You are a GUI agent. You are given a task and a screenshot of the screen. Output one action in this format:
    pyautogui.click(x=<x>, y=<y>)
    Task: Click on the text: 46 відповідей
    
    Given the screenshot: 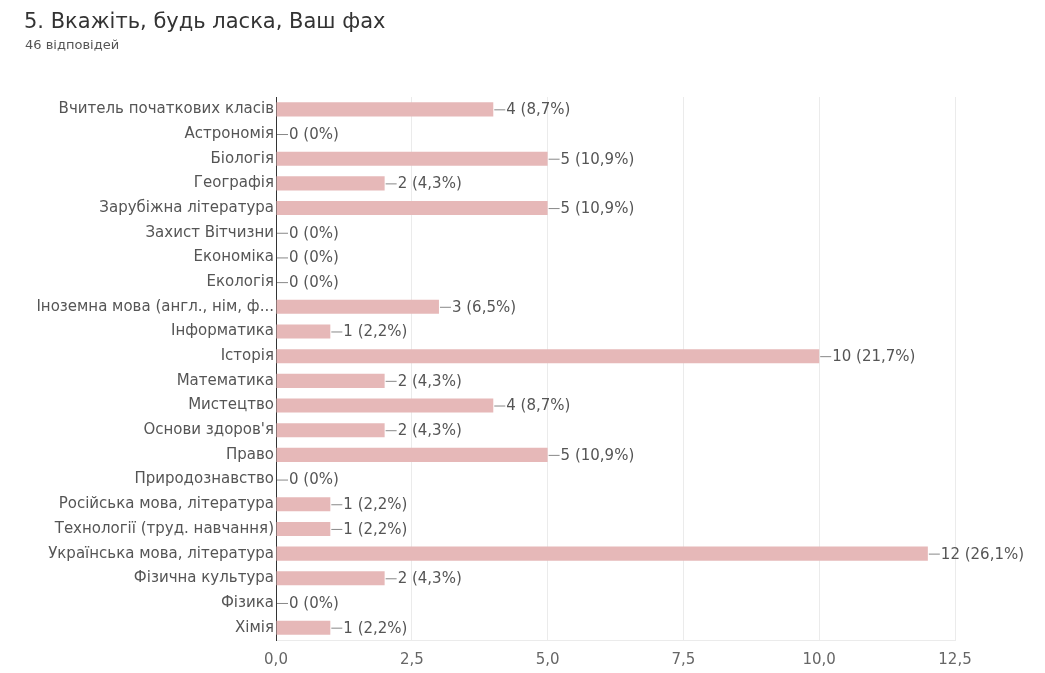 What is the action you would take?
    pyautogui.click(x=72, y=44)
    